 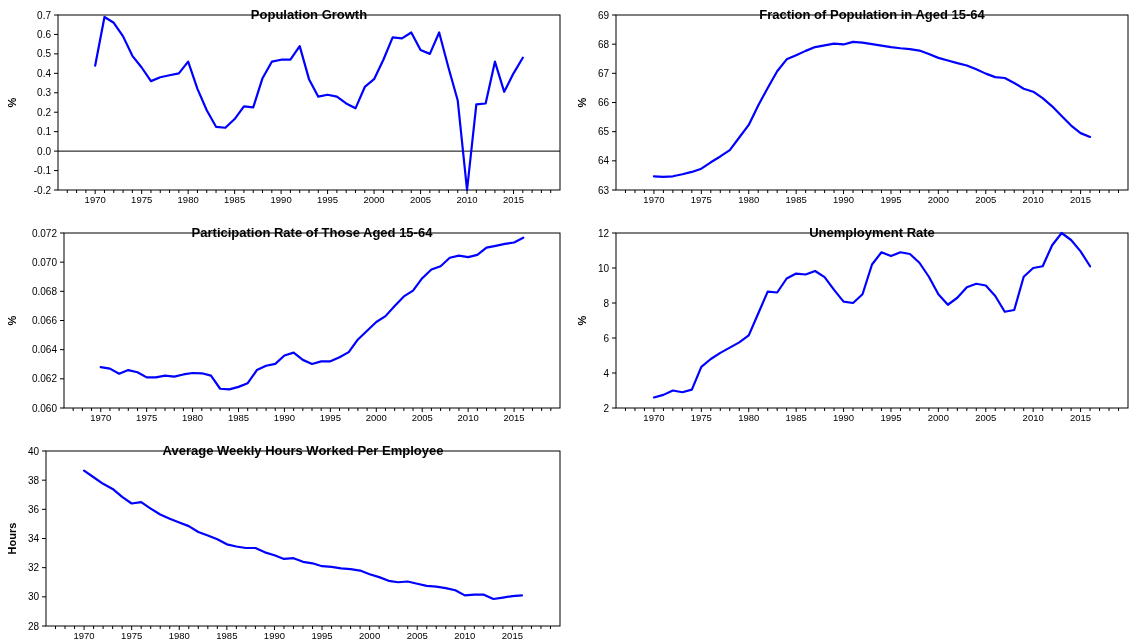 What do you see at coordinates (33, 626) in the screenshot?
I see `y-tick-label: 28` at bounding box center [33, 626].